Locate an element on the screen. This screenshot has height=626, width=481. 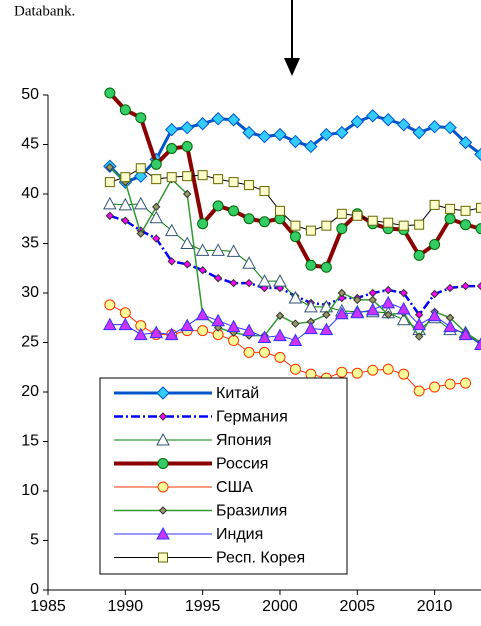
legend-label: Япония is located at coordinates (244, 440).